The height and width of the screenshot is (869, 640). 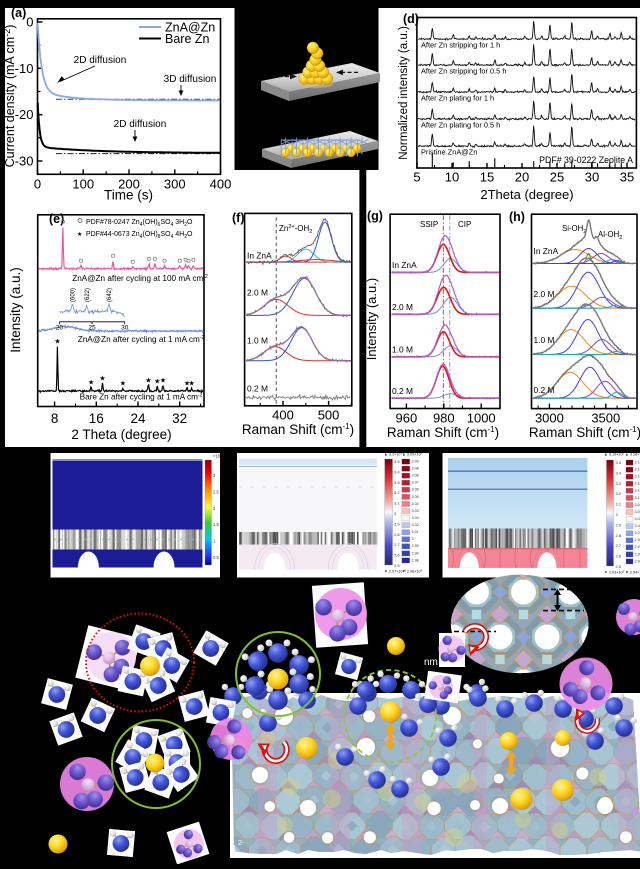 What do you see at coordinates (586, 160) in the screenshot?
I see `svg-text: PDF# 39-0222 Zeolite A` at bounding box center [586, 160].